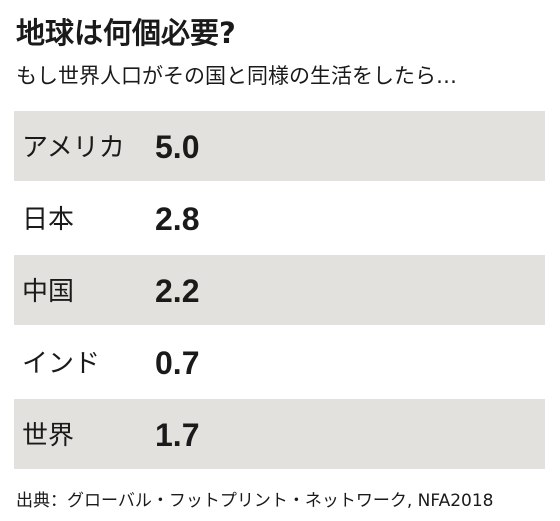 Image resolution: width=560 pixels, height=521 pixels. Describe the element at coordinates (177, 435) in the screenshot. I see `value-label: 1.7` at that location.